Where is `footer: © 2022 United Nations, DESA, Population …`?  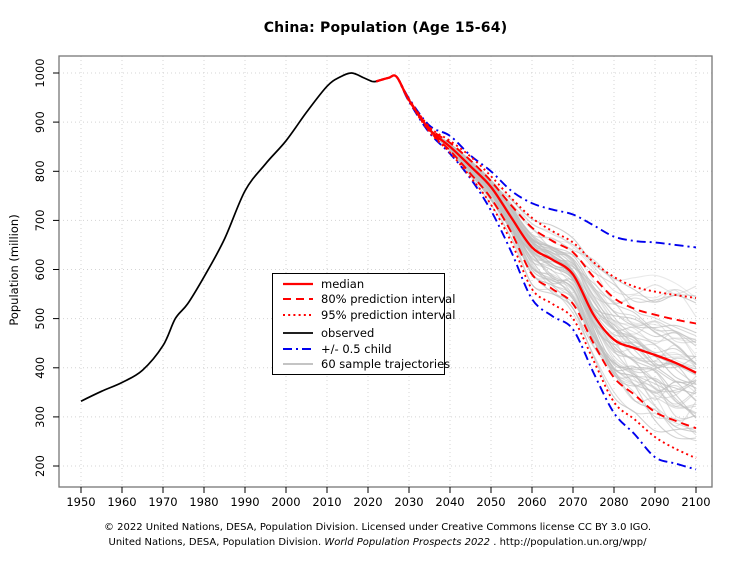 footer: © 2022 United Nations, DESA, Population … is located at coordinates (377, 535).